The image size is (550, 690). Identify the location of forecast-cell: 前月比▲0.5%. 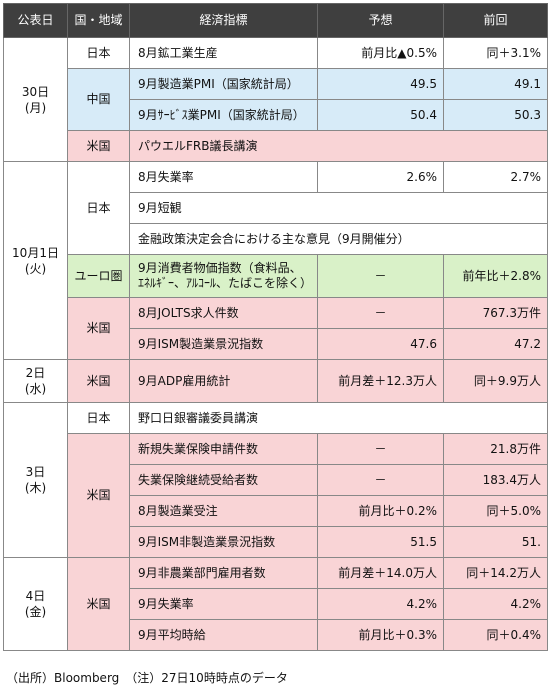
(380, 53).